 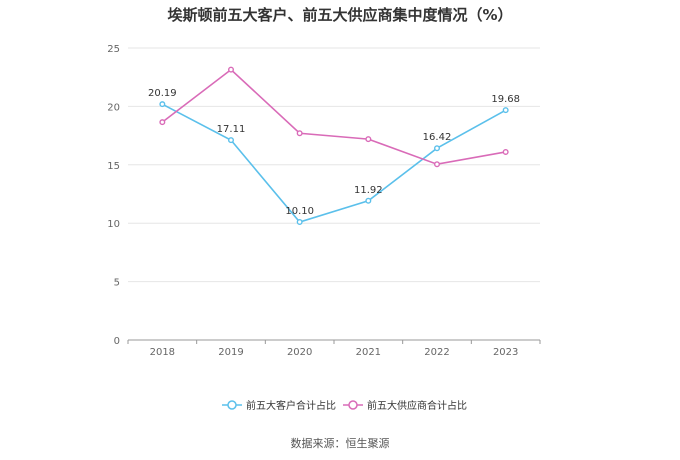 I want to click on legend-label: 前五大供应商合计占比, so click(x=417, y=405).